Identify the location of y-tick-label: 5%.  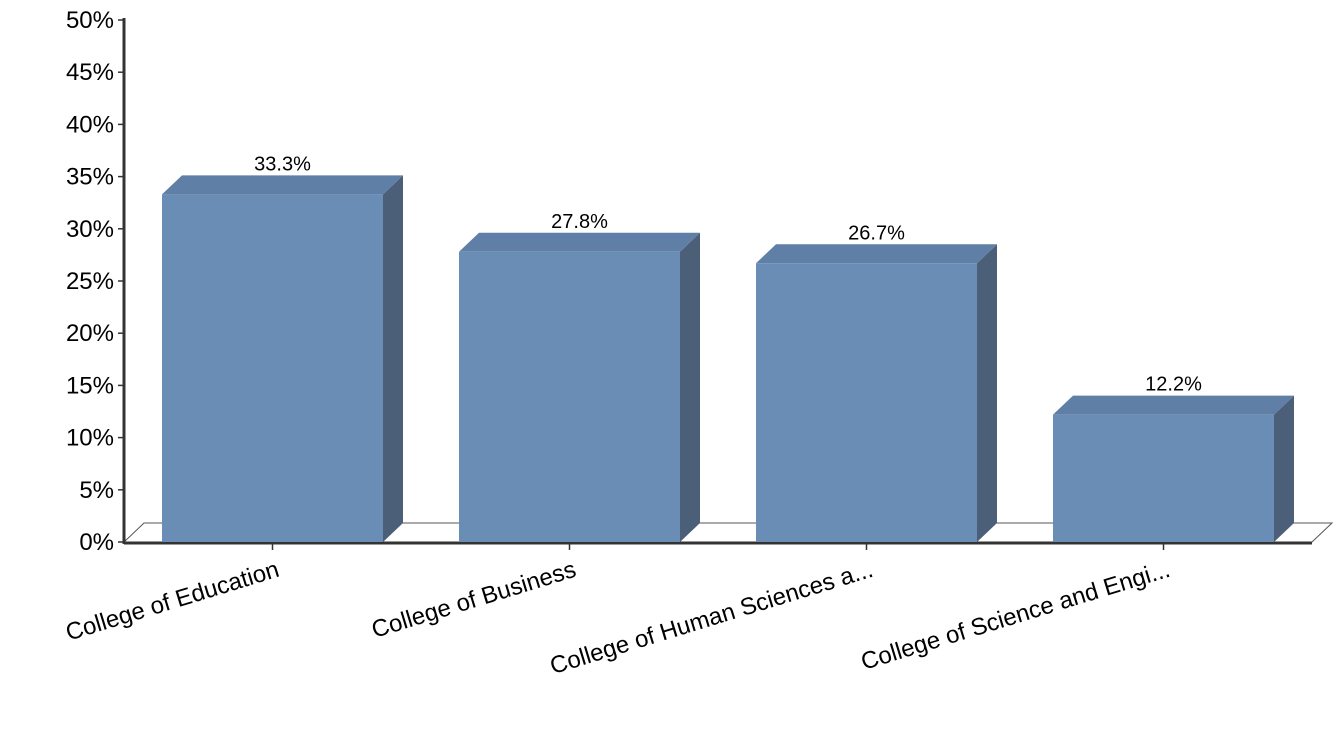
(96, 490).